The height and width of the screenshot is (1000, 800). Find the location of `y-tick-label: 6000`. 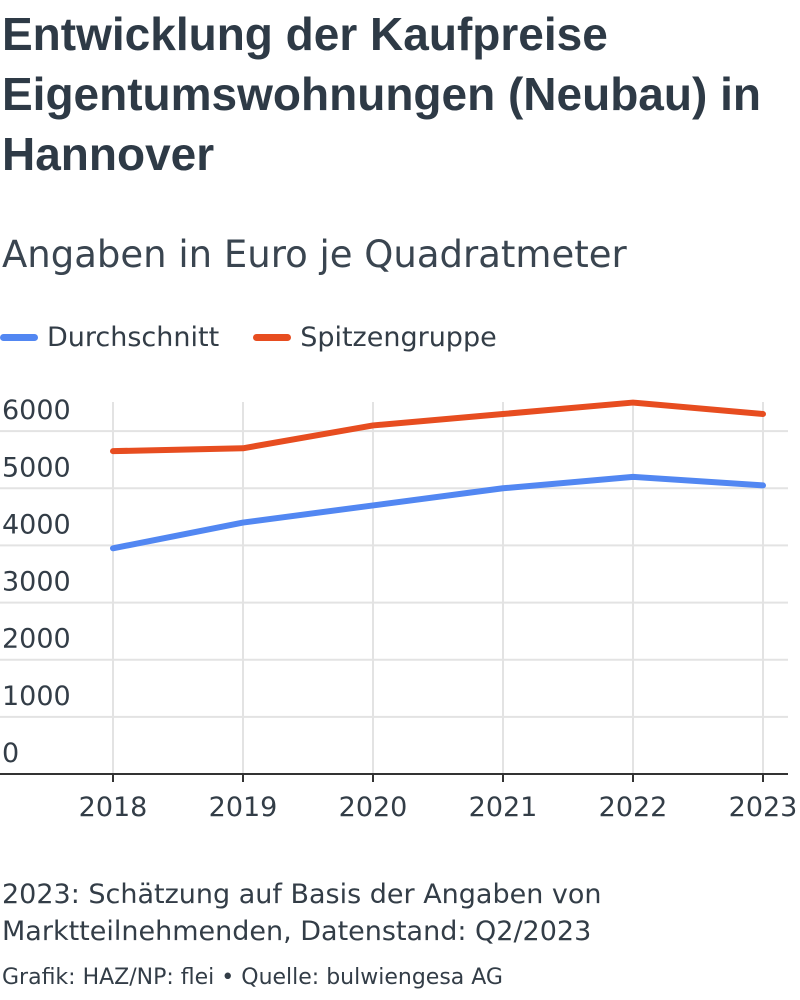

y-tick-label: 6000 is located at coordinates (36, 410).